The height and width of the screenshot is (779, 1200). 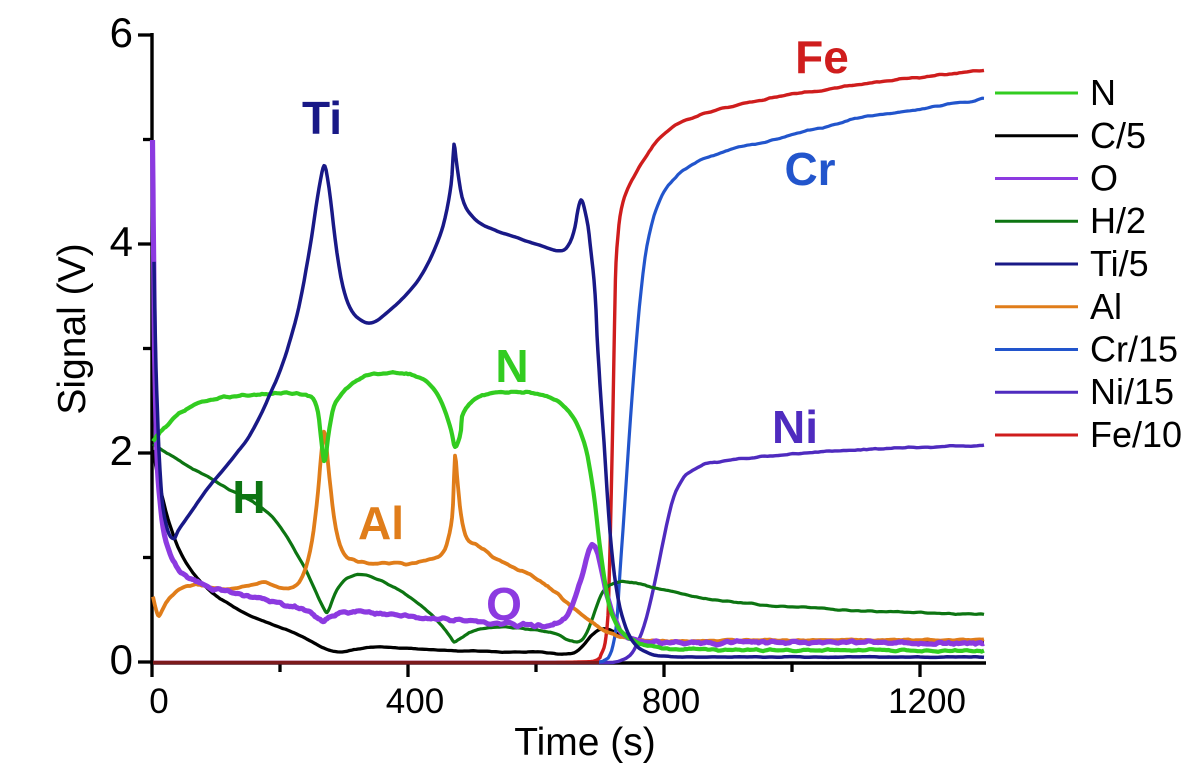 What do you see at coordinates (927, 701) in the screenshot?
I see `svg-text: 1200` at bounding box center [927, 701].